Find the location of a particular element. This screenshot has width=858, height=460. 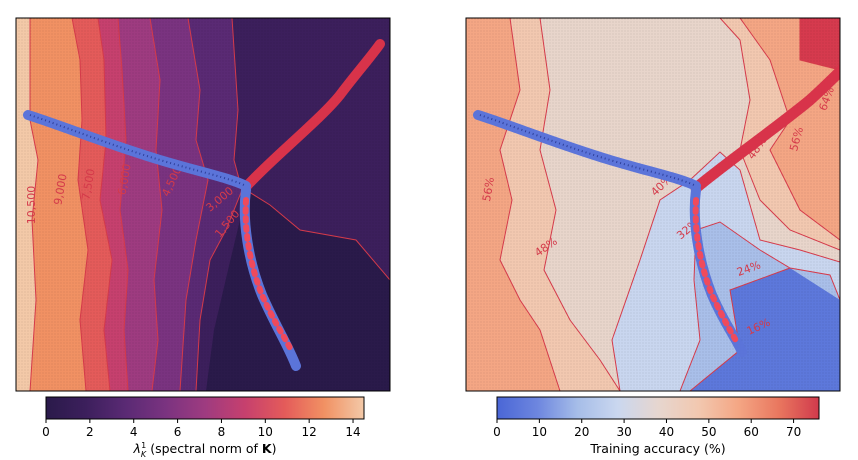

left-colorbar-tick-label: 8 is located at coordinates (222, 432).